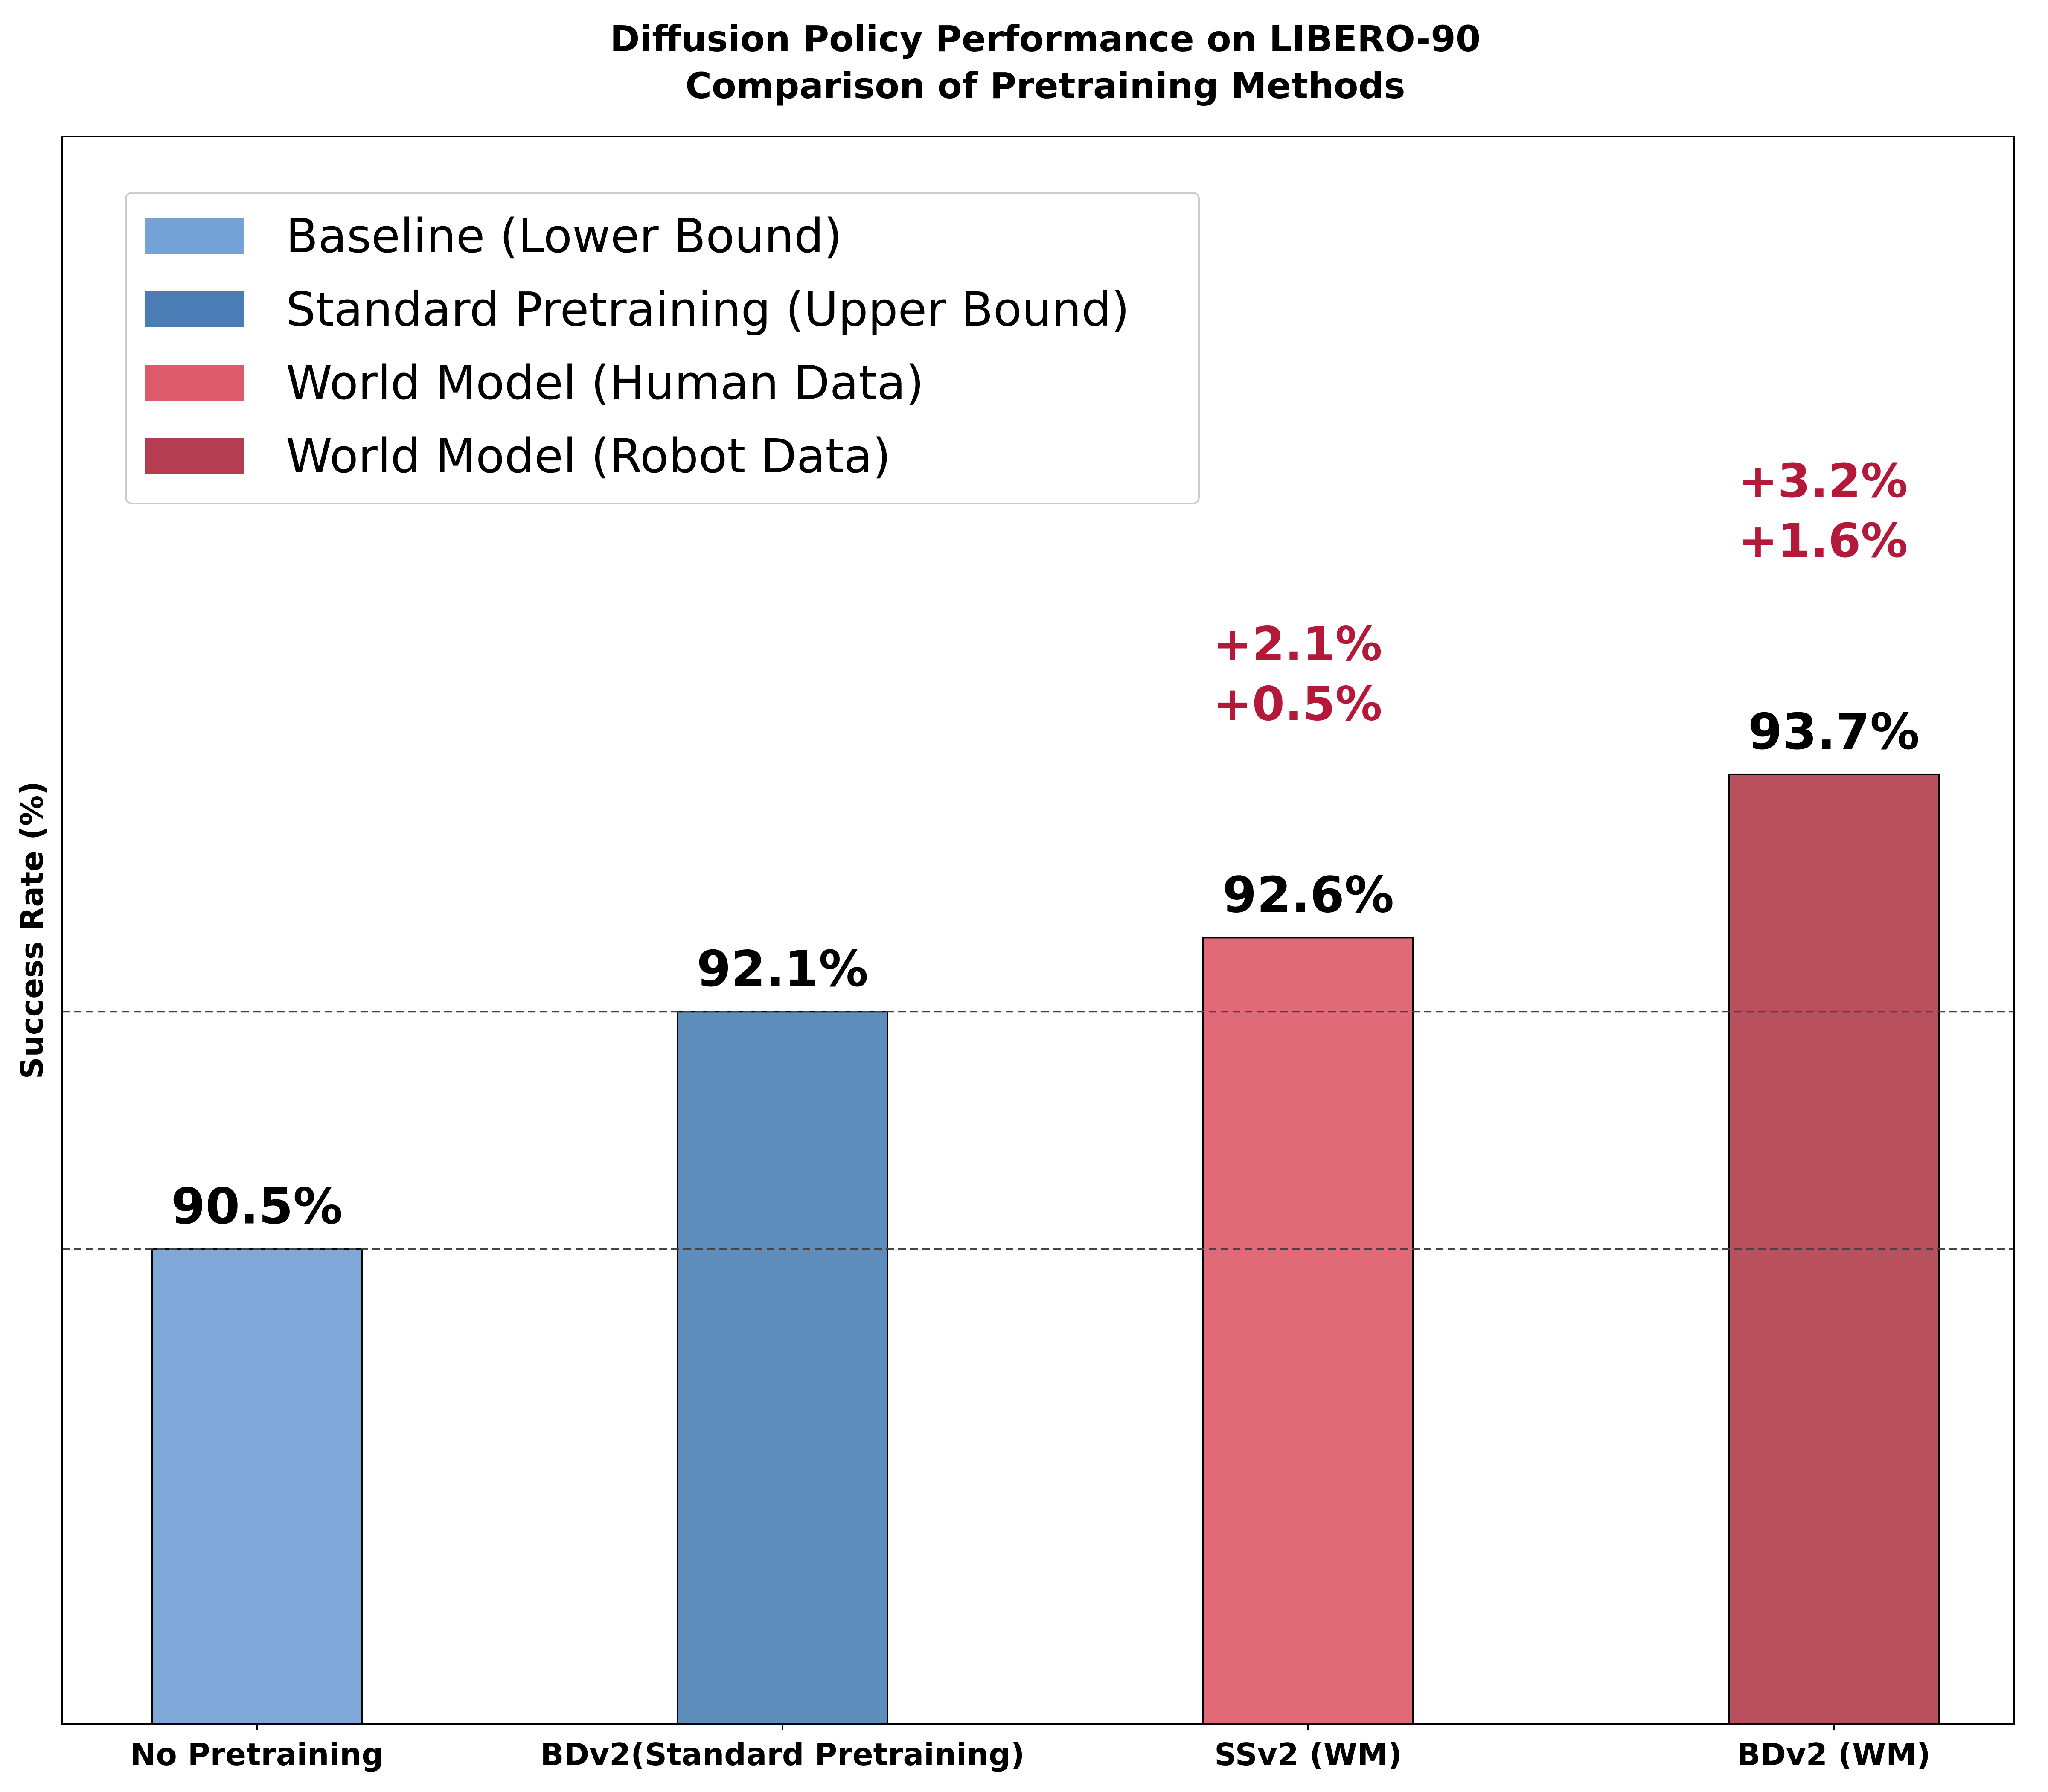  I want to click on legend-label-1: Baseline (Lower Bound), so click(564, 236).